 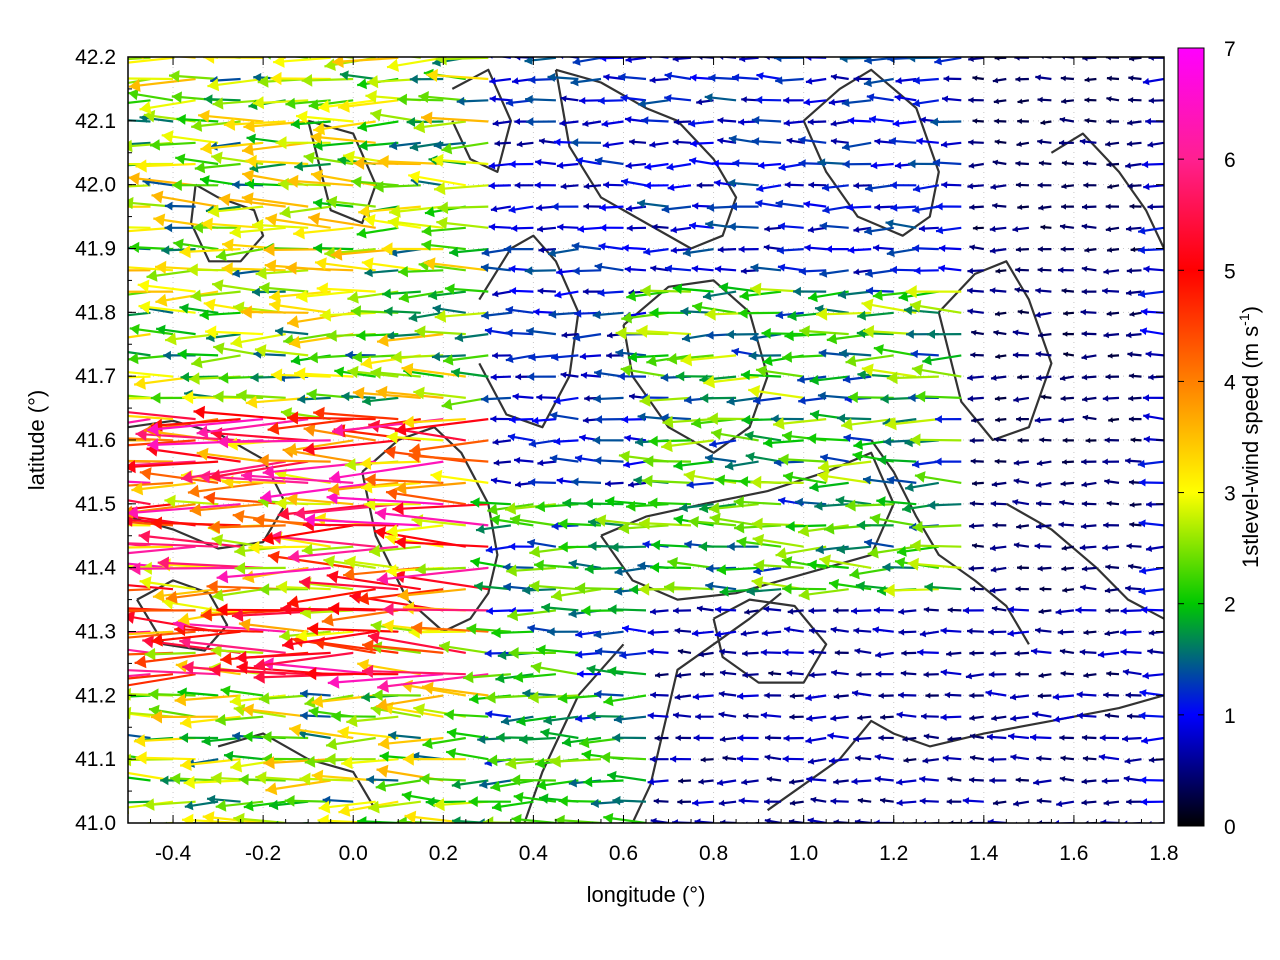 What do you see at coordinates (893, 853) in the screenshot?
I see `x-tick-label: 1.2` at bounding box center [893, 853].